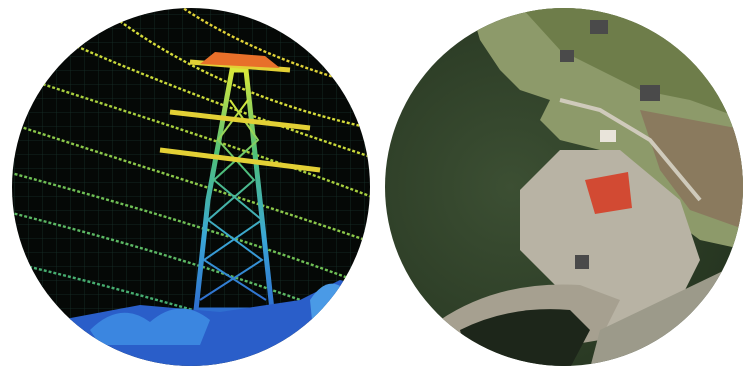  Describe the element at coordinates (608, 193) in the screenshot. I see `red-roof` at that location.